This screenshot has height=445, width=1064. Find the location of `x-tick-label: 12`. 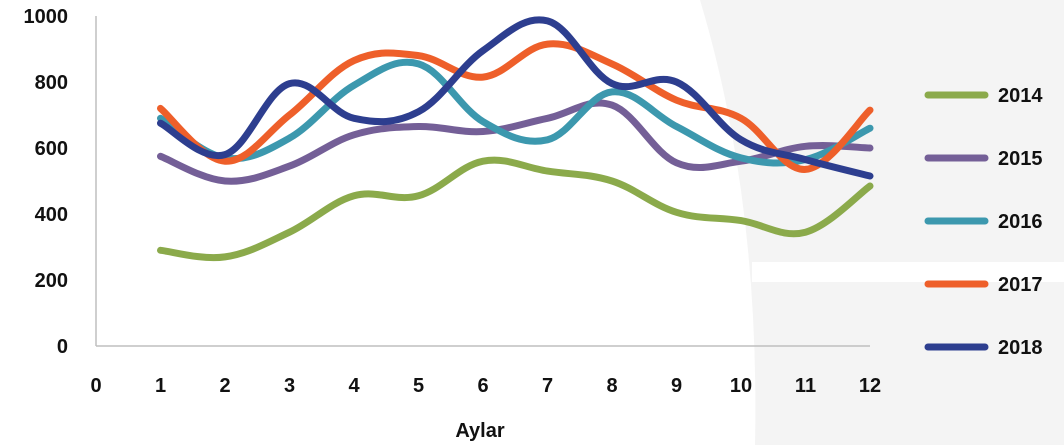

x-tick-label: 12 is located at coordinates (870, 386).